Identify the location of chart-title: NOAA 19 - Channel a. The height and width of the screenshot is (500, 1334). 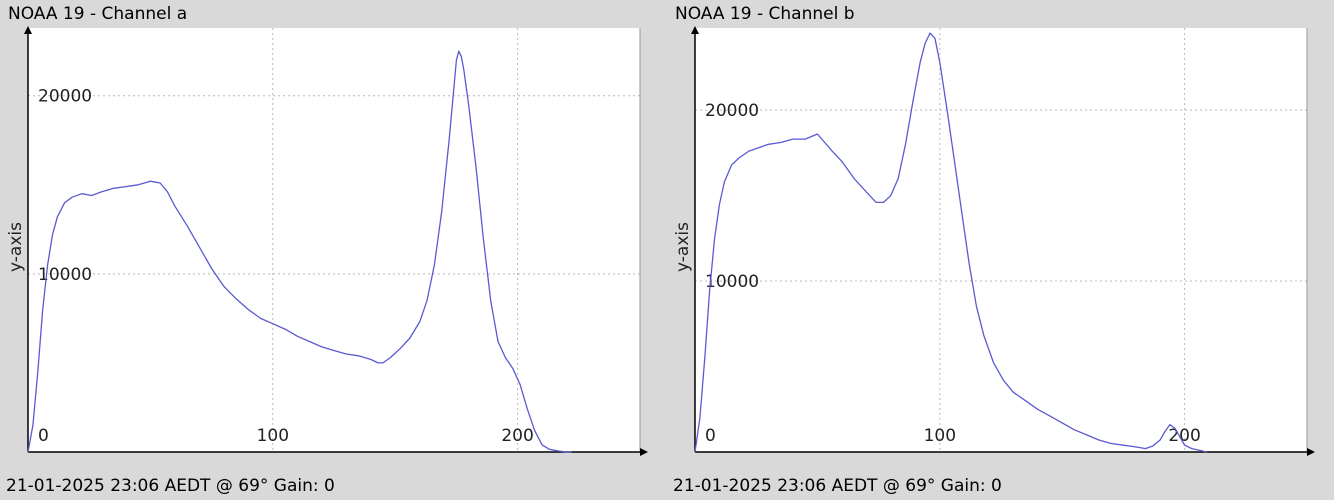
(98, 14).